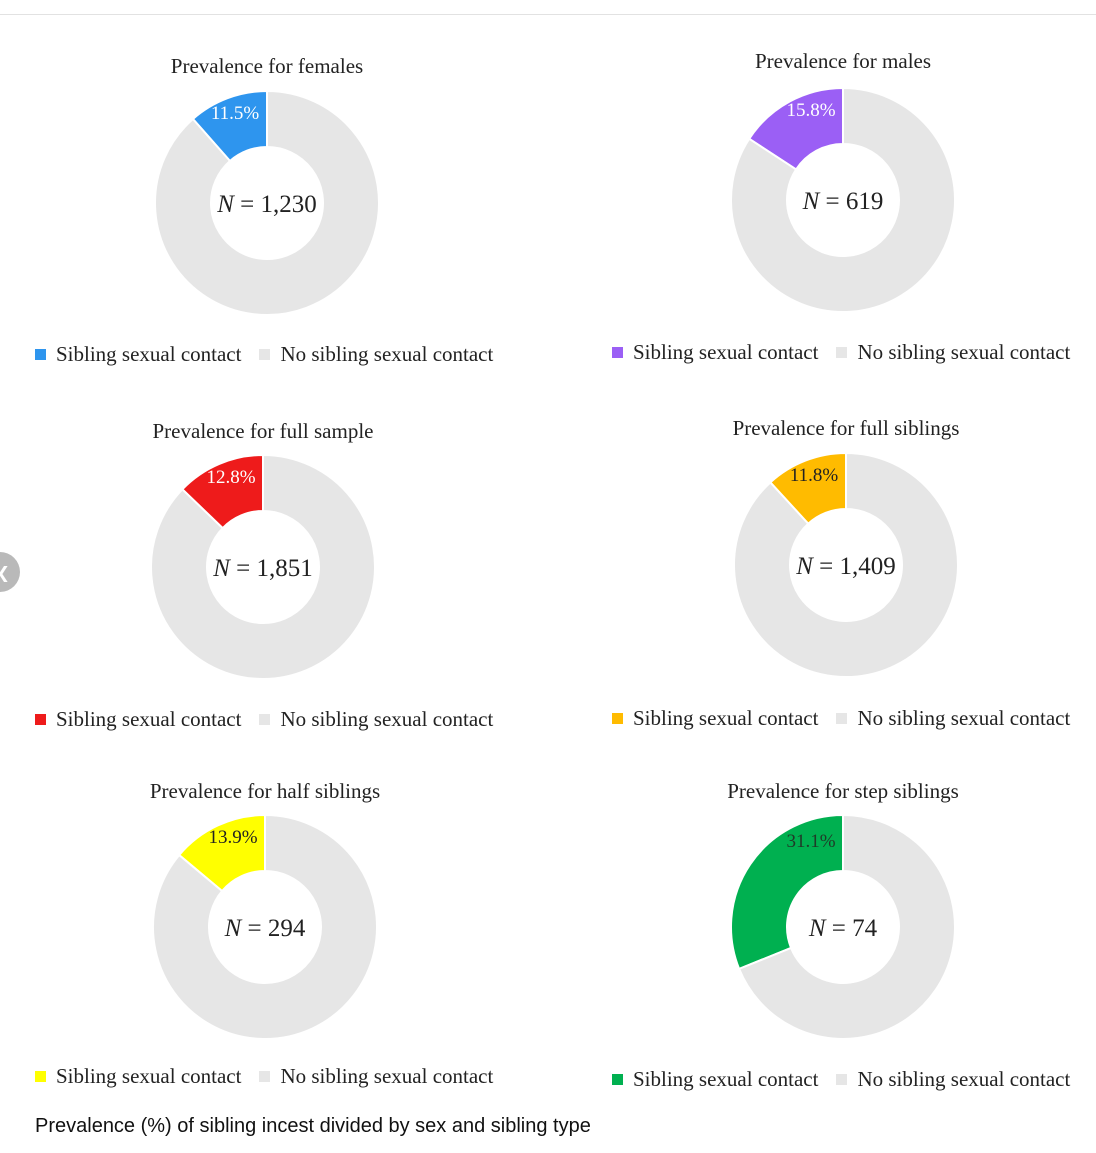 The height and width of the screenshot is (1153, 1096). I want to click on chart-title: Prevalence for full sample, so click(263, 431).